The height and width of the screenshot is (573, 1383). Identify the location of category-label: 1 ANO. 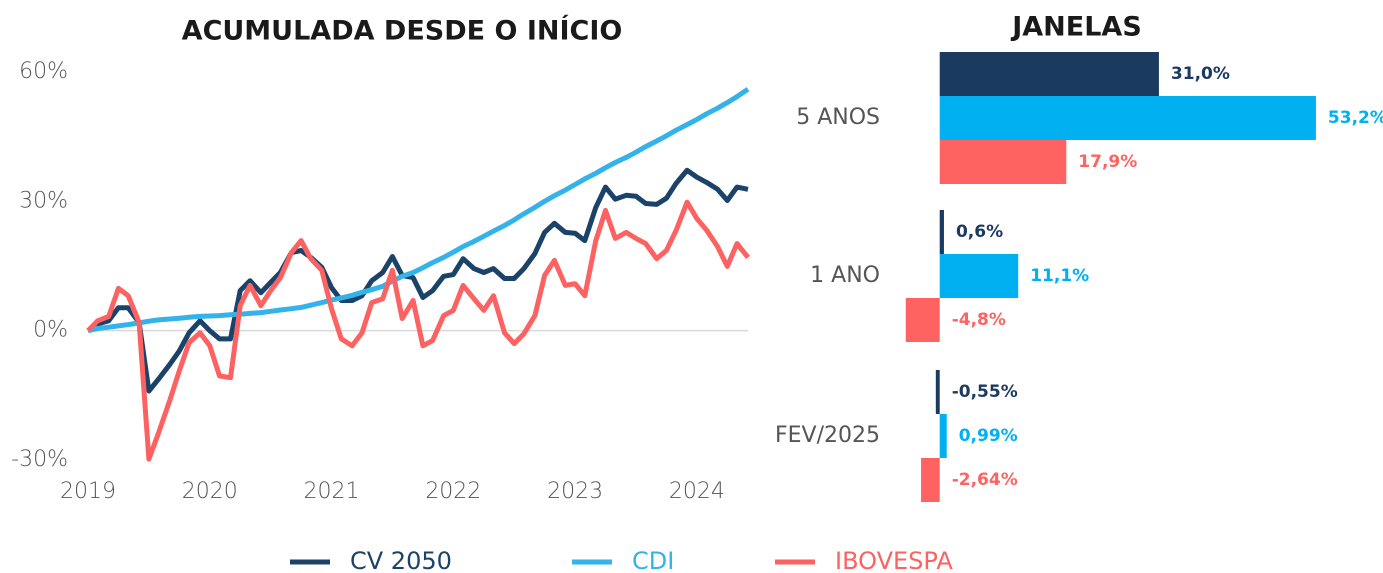
(845, 275).